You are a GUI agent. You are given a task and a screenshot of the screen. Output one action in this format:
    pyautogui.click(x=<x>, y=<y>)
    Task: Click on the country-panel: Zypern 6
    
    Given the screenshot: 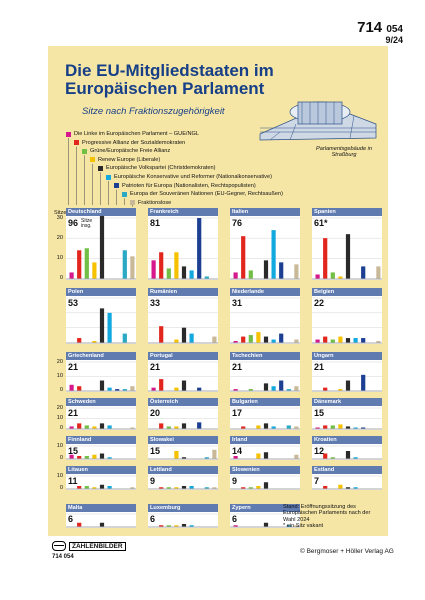 What is the action you would take?
    pyautogui.click(x=265, y=516)
    